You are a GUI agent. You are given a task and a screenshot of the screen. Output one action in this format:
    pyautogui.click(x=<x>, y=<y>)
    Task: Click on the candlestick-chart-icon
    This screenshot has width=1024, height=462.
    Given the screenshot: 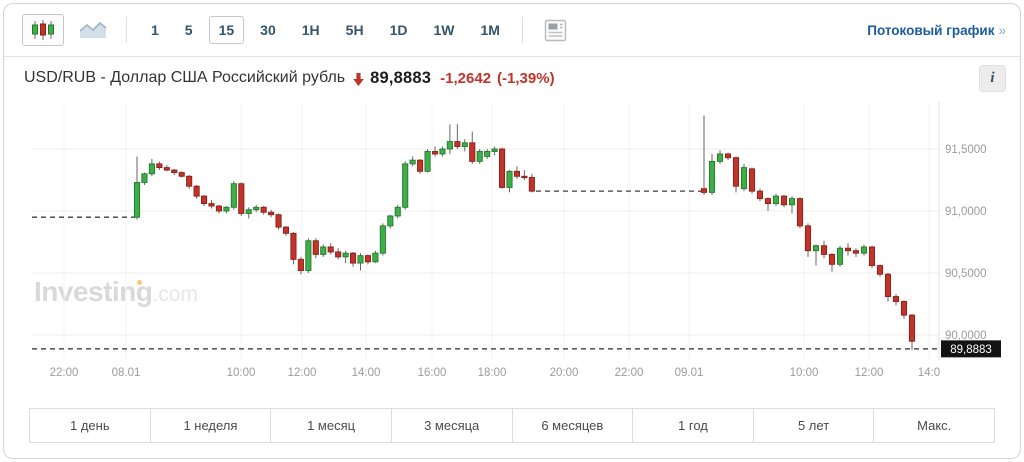 What is the action you would take?
    pyautogui.click(x=43, y=30)
    